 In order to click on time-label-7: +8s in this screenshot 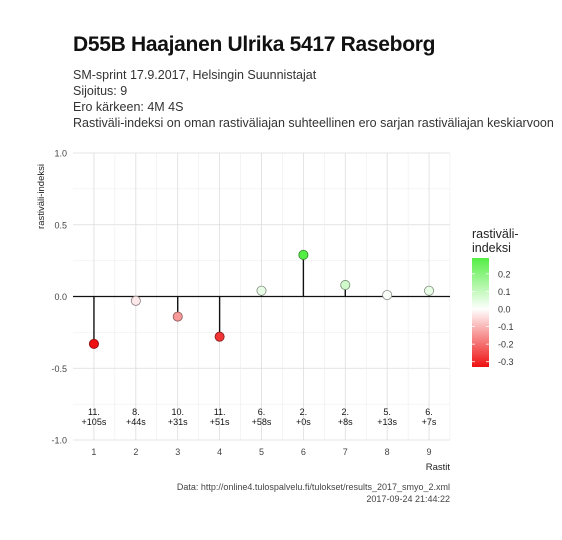, I will do `click(345, 422)`.